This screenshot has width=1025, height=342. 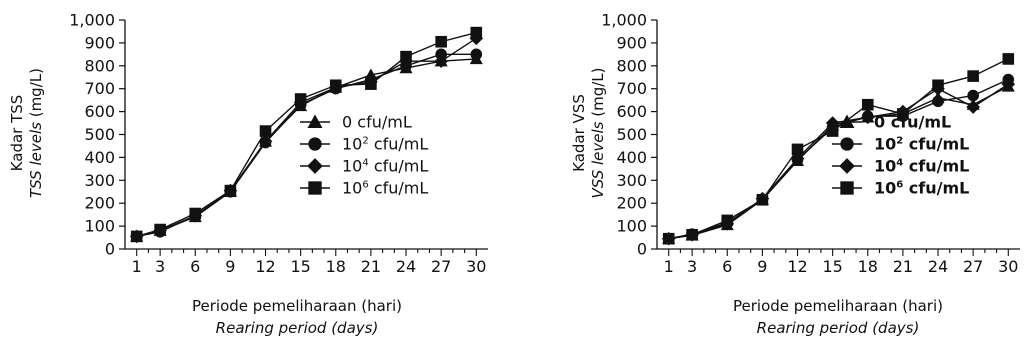 What do you see at coordinates (921, 188) in the screenshot?
I see `legend-label: 106 cfu/mL` at bounding box center [921, 188].